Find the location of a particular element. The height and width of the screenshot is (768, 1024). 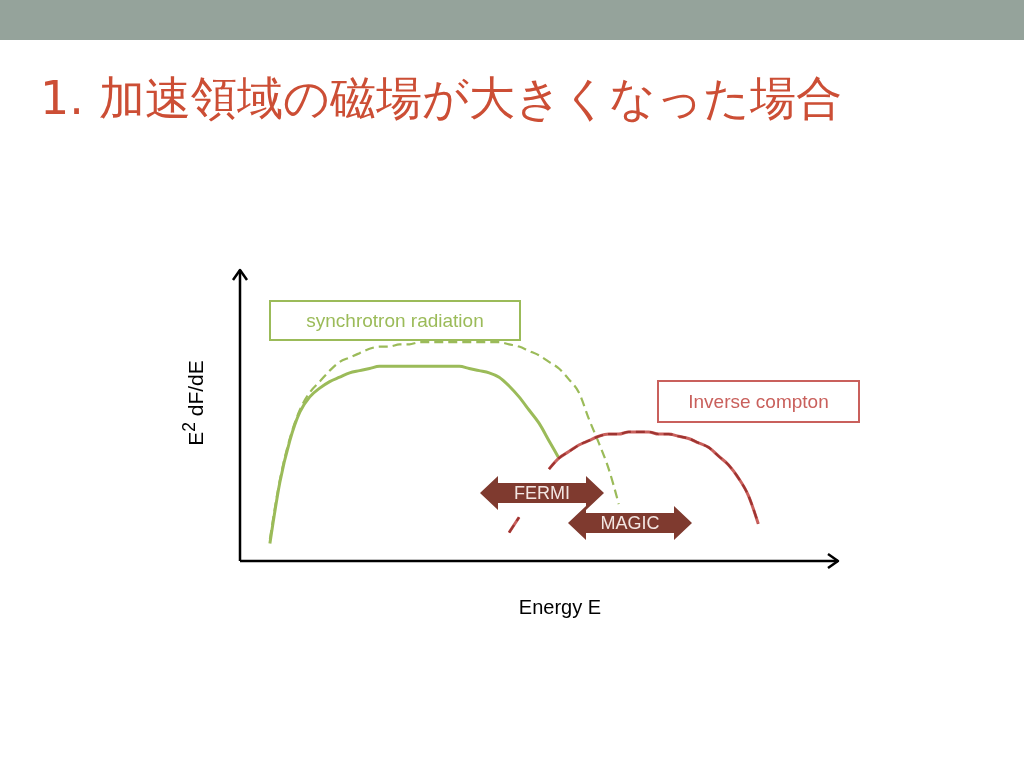

chart-title: 1. 加速領域の磁場が大きくなった場合 is located at coordinates (441, 98).